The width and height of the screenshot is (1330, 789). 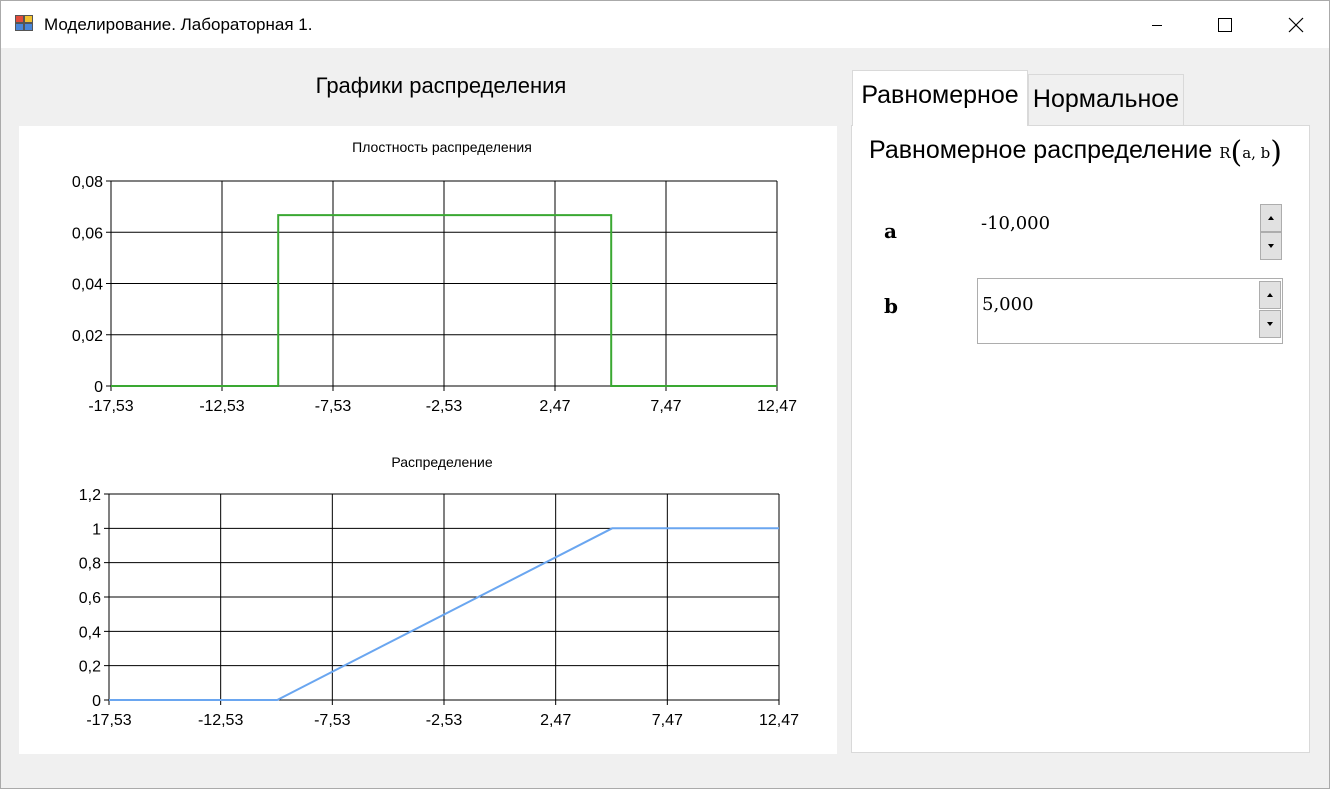 I want to click on formula-args: a, b, so click(x=1256, y=153).